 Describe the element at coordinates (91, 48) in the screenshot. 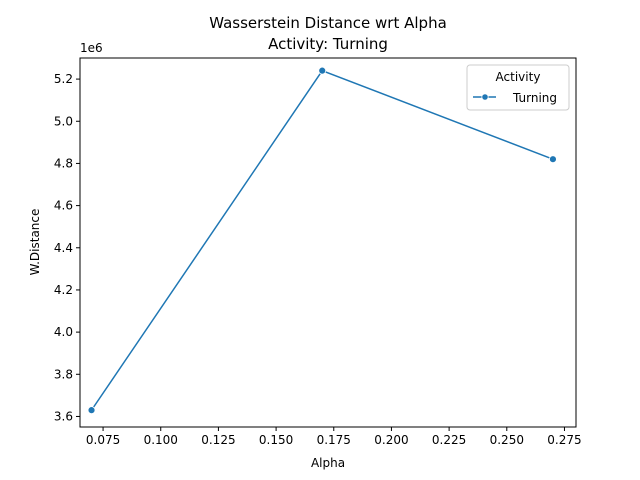

I see `y-offset-label: 1e6` at that location.